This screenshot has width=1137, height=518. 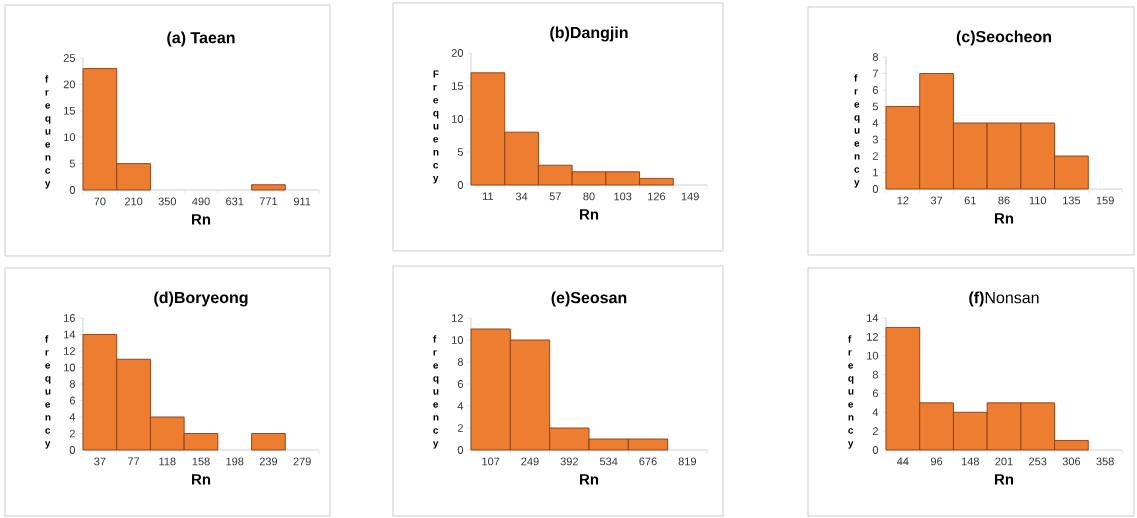 I want to click on x-tick-label: 11, so click(x=488, y=196).